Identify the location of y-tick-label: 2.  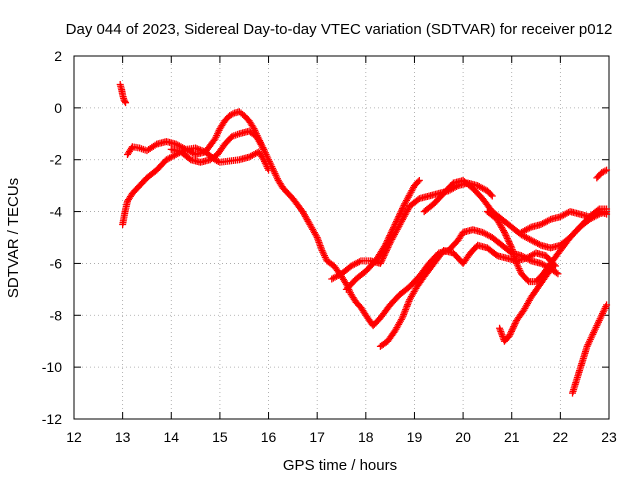
(58, 56).